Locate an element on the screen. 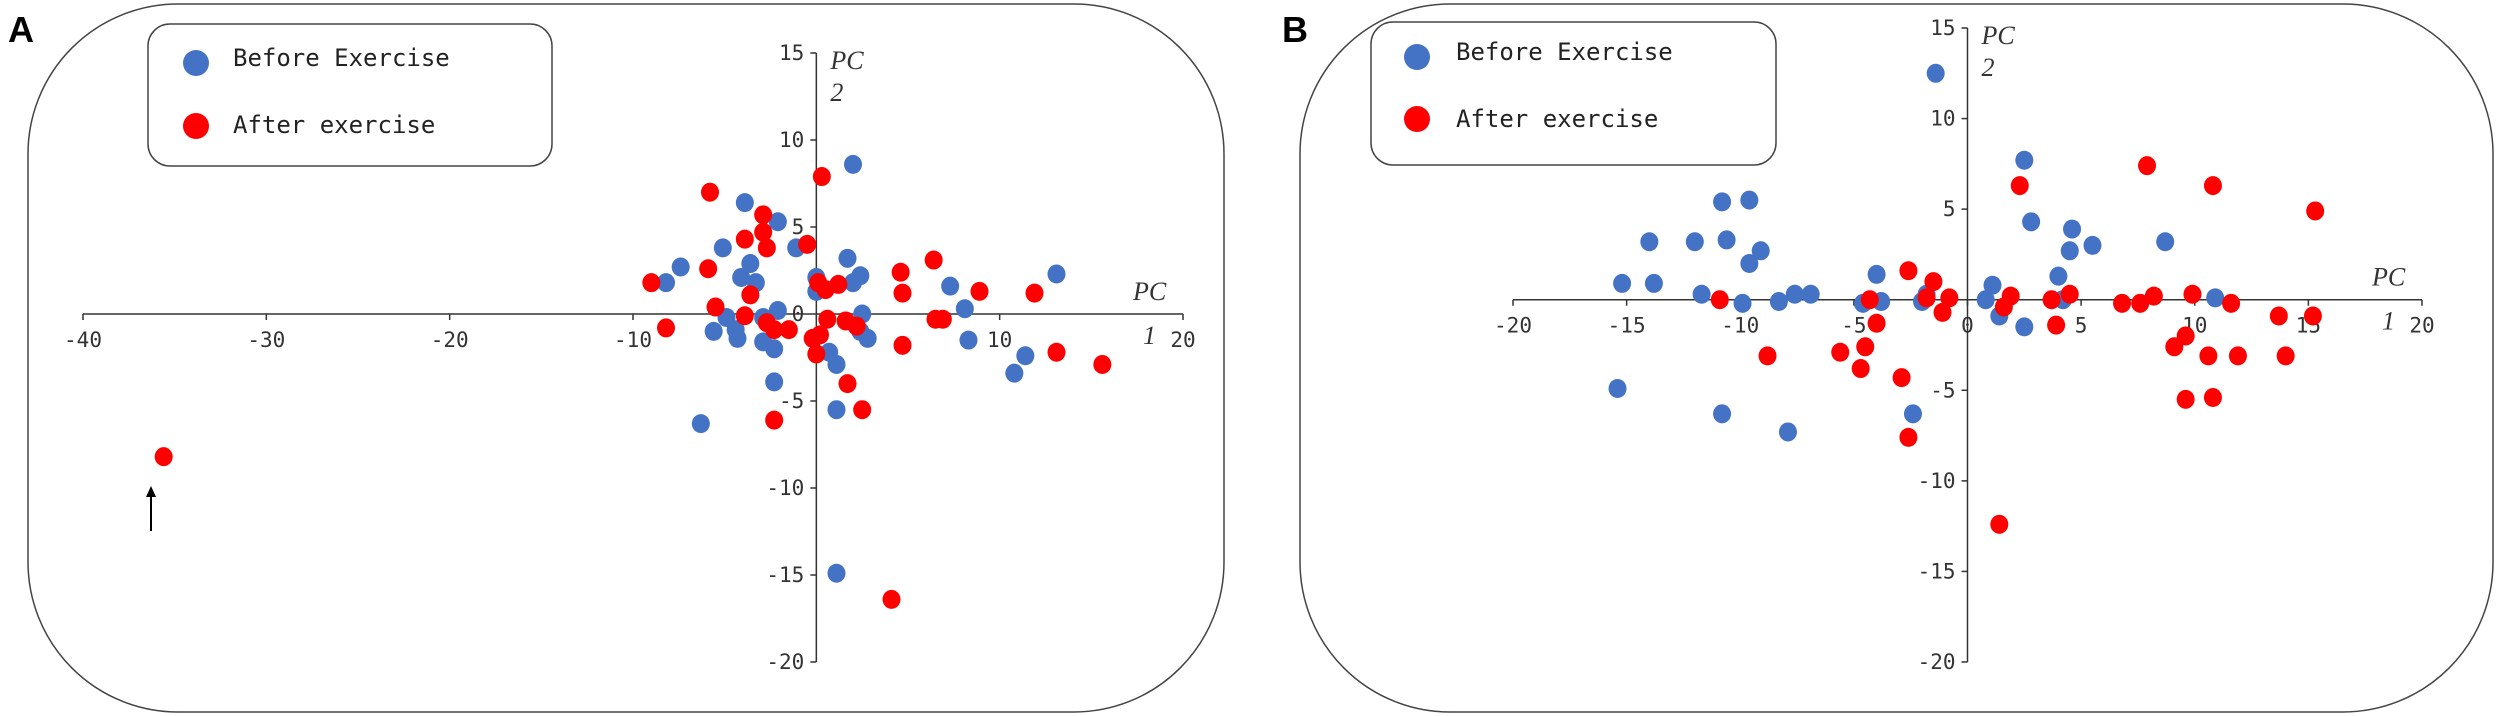  legend-b-before-label: Before Exercise is located at coordinates (1564, 52).